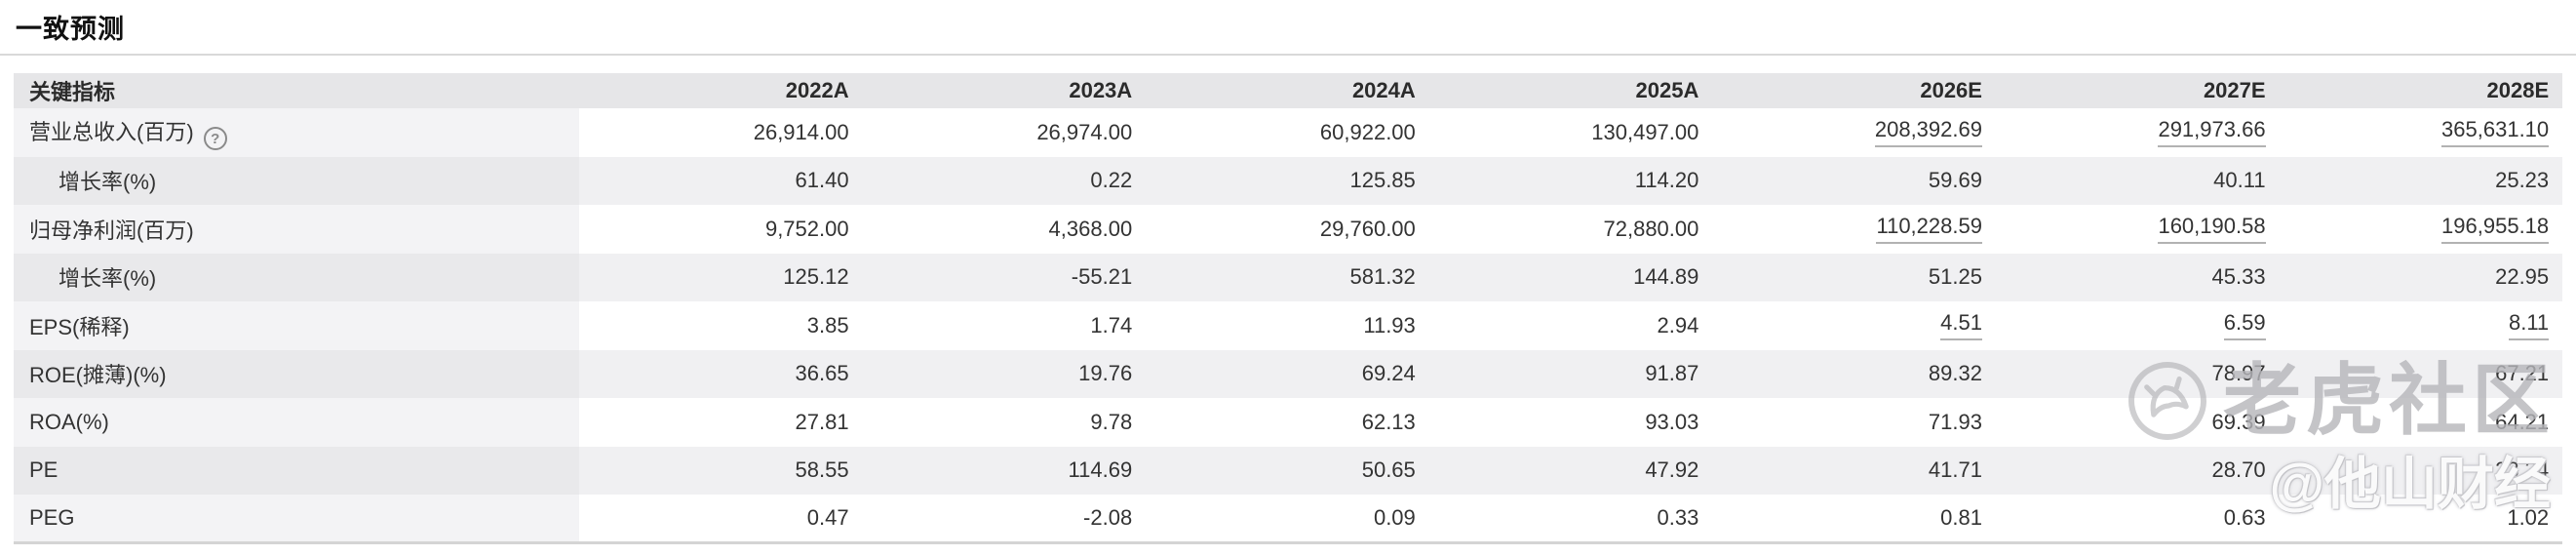 Image resolution: width=2576 pixels, height=556 pixels. What do you see at coordinates (1004, 181) in the screenshot?
I see `value-cell-2023a: 0.22` at bounding box center [1004, 181].